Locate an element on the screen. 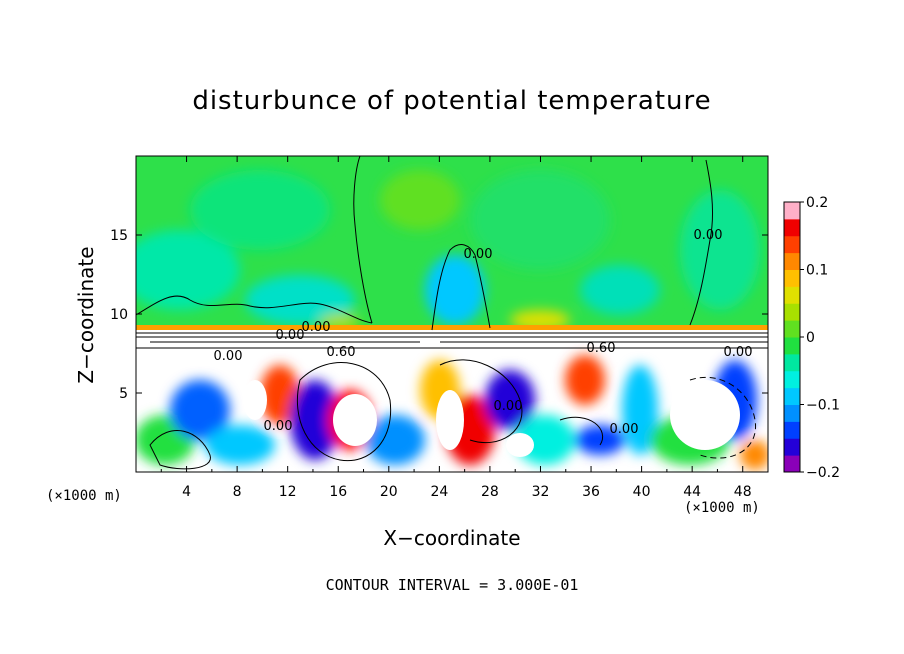 This screenshot has width=904, height=654. lower-layer-white-cores is located at coordinates (491, 418).